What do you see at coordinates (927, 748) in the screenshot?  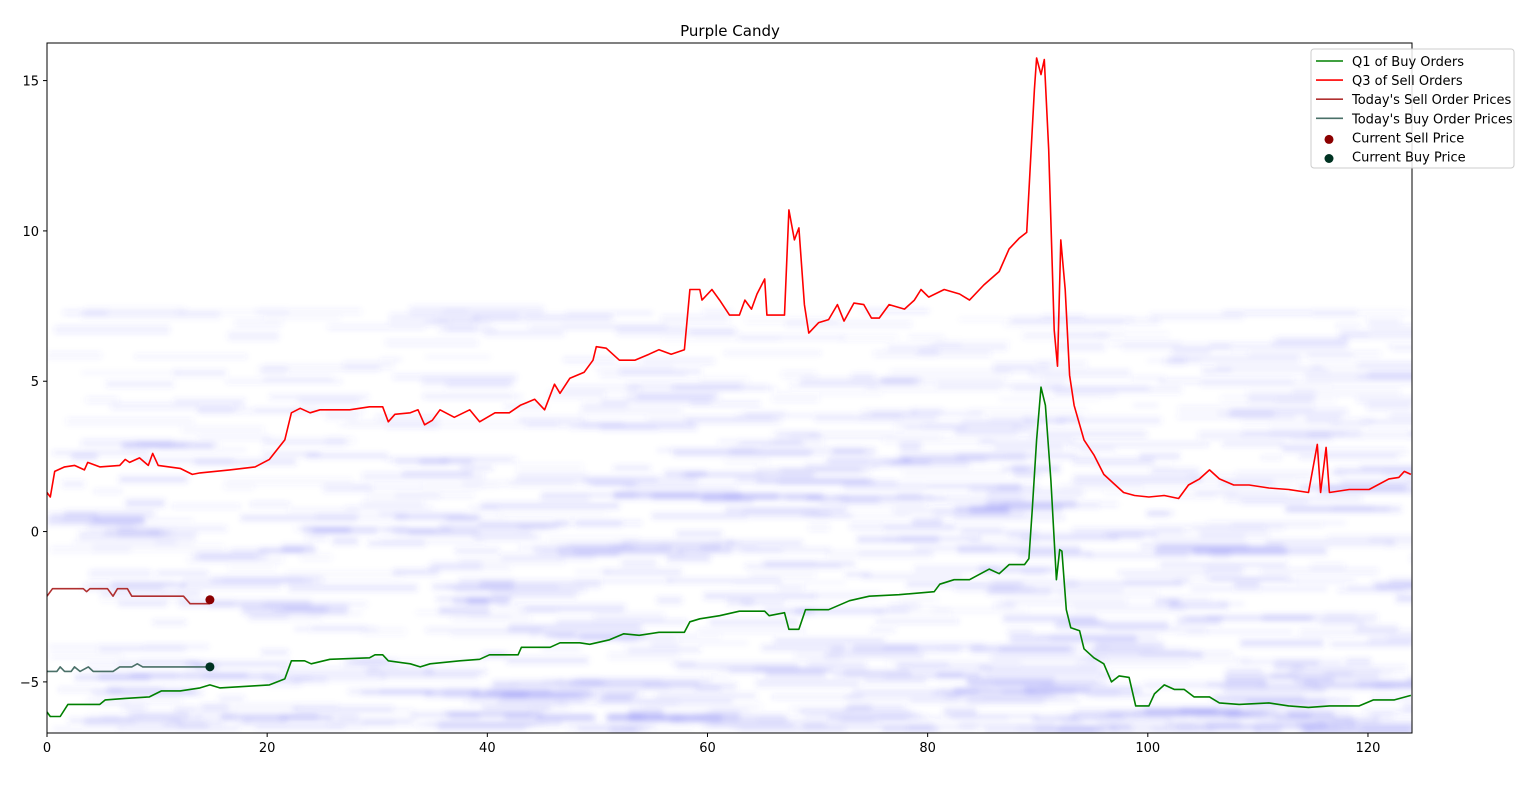 I see `x-tick-label: 80` at bounding box center [927, 748].